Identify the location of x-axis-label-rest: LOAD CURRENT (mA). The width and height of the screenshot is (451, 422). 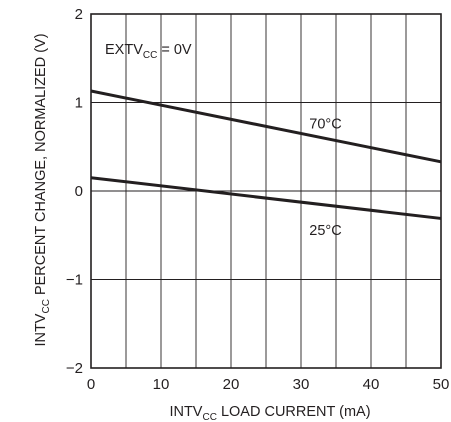
(294, 412).